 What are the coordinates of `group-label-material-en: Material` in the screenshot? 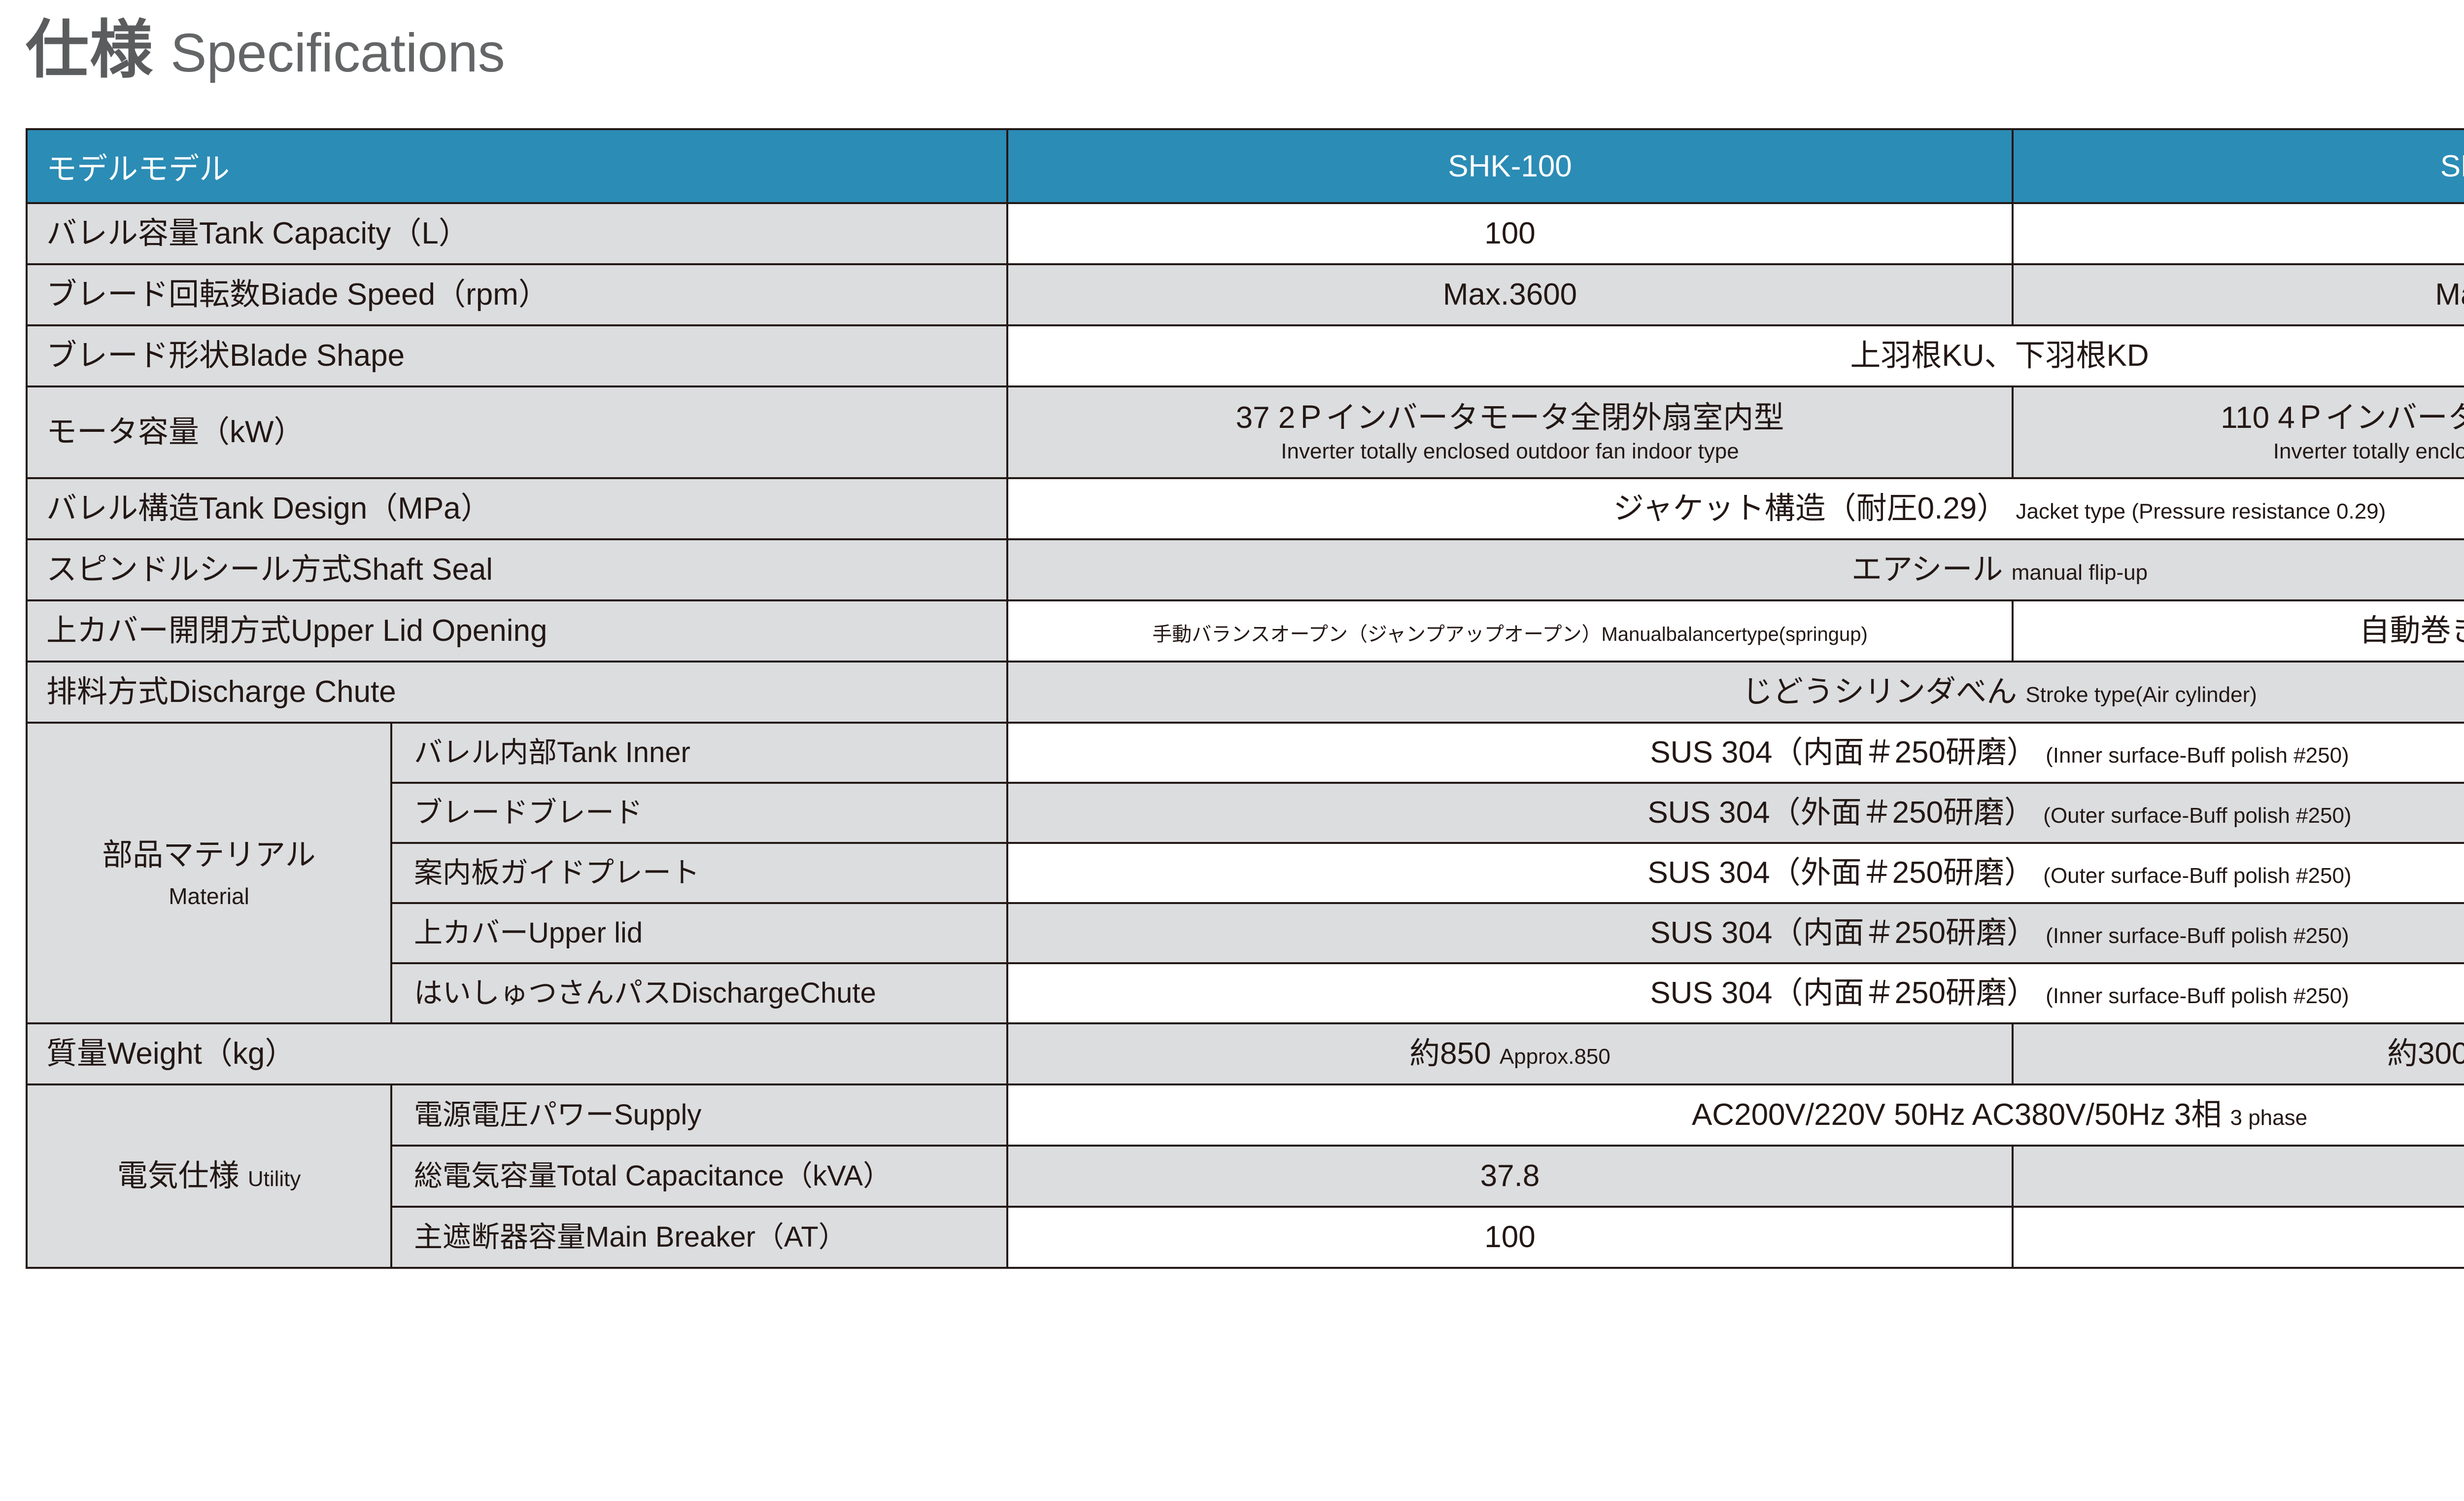 It's located at (209, 896).